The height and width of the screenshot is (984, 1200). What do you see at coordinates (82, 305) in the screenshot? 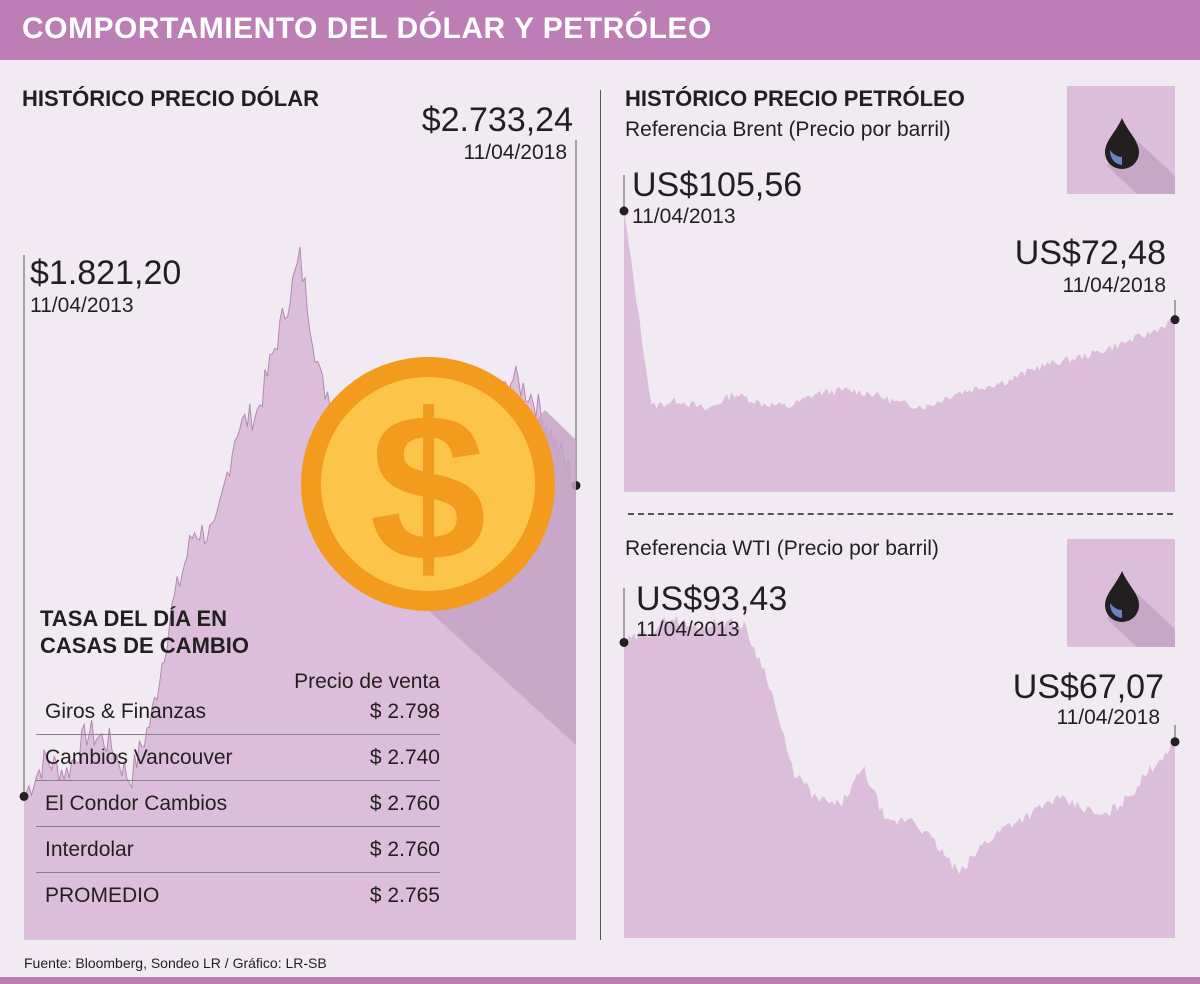
I see `dollar-start-date: 11/04/2013` at bounding box center [82, 305].